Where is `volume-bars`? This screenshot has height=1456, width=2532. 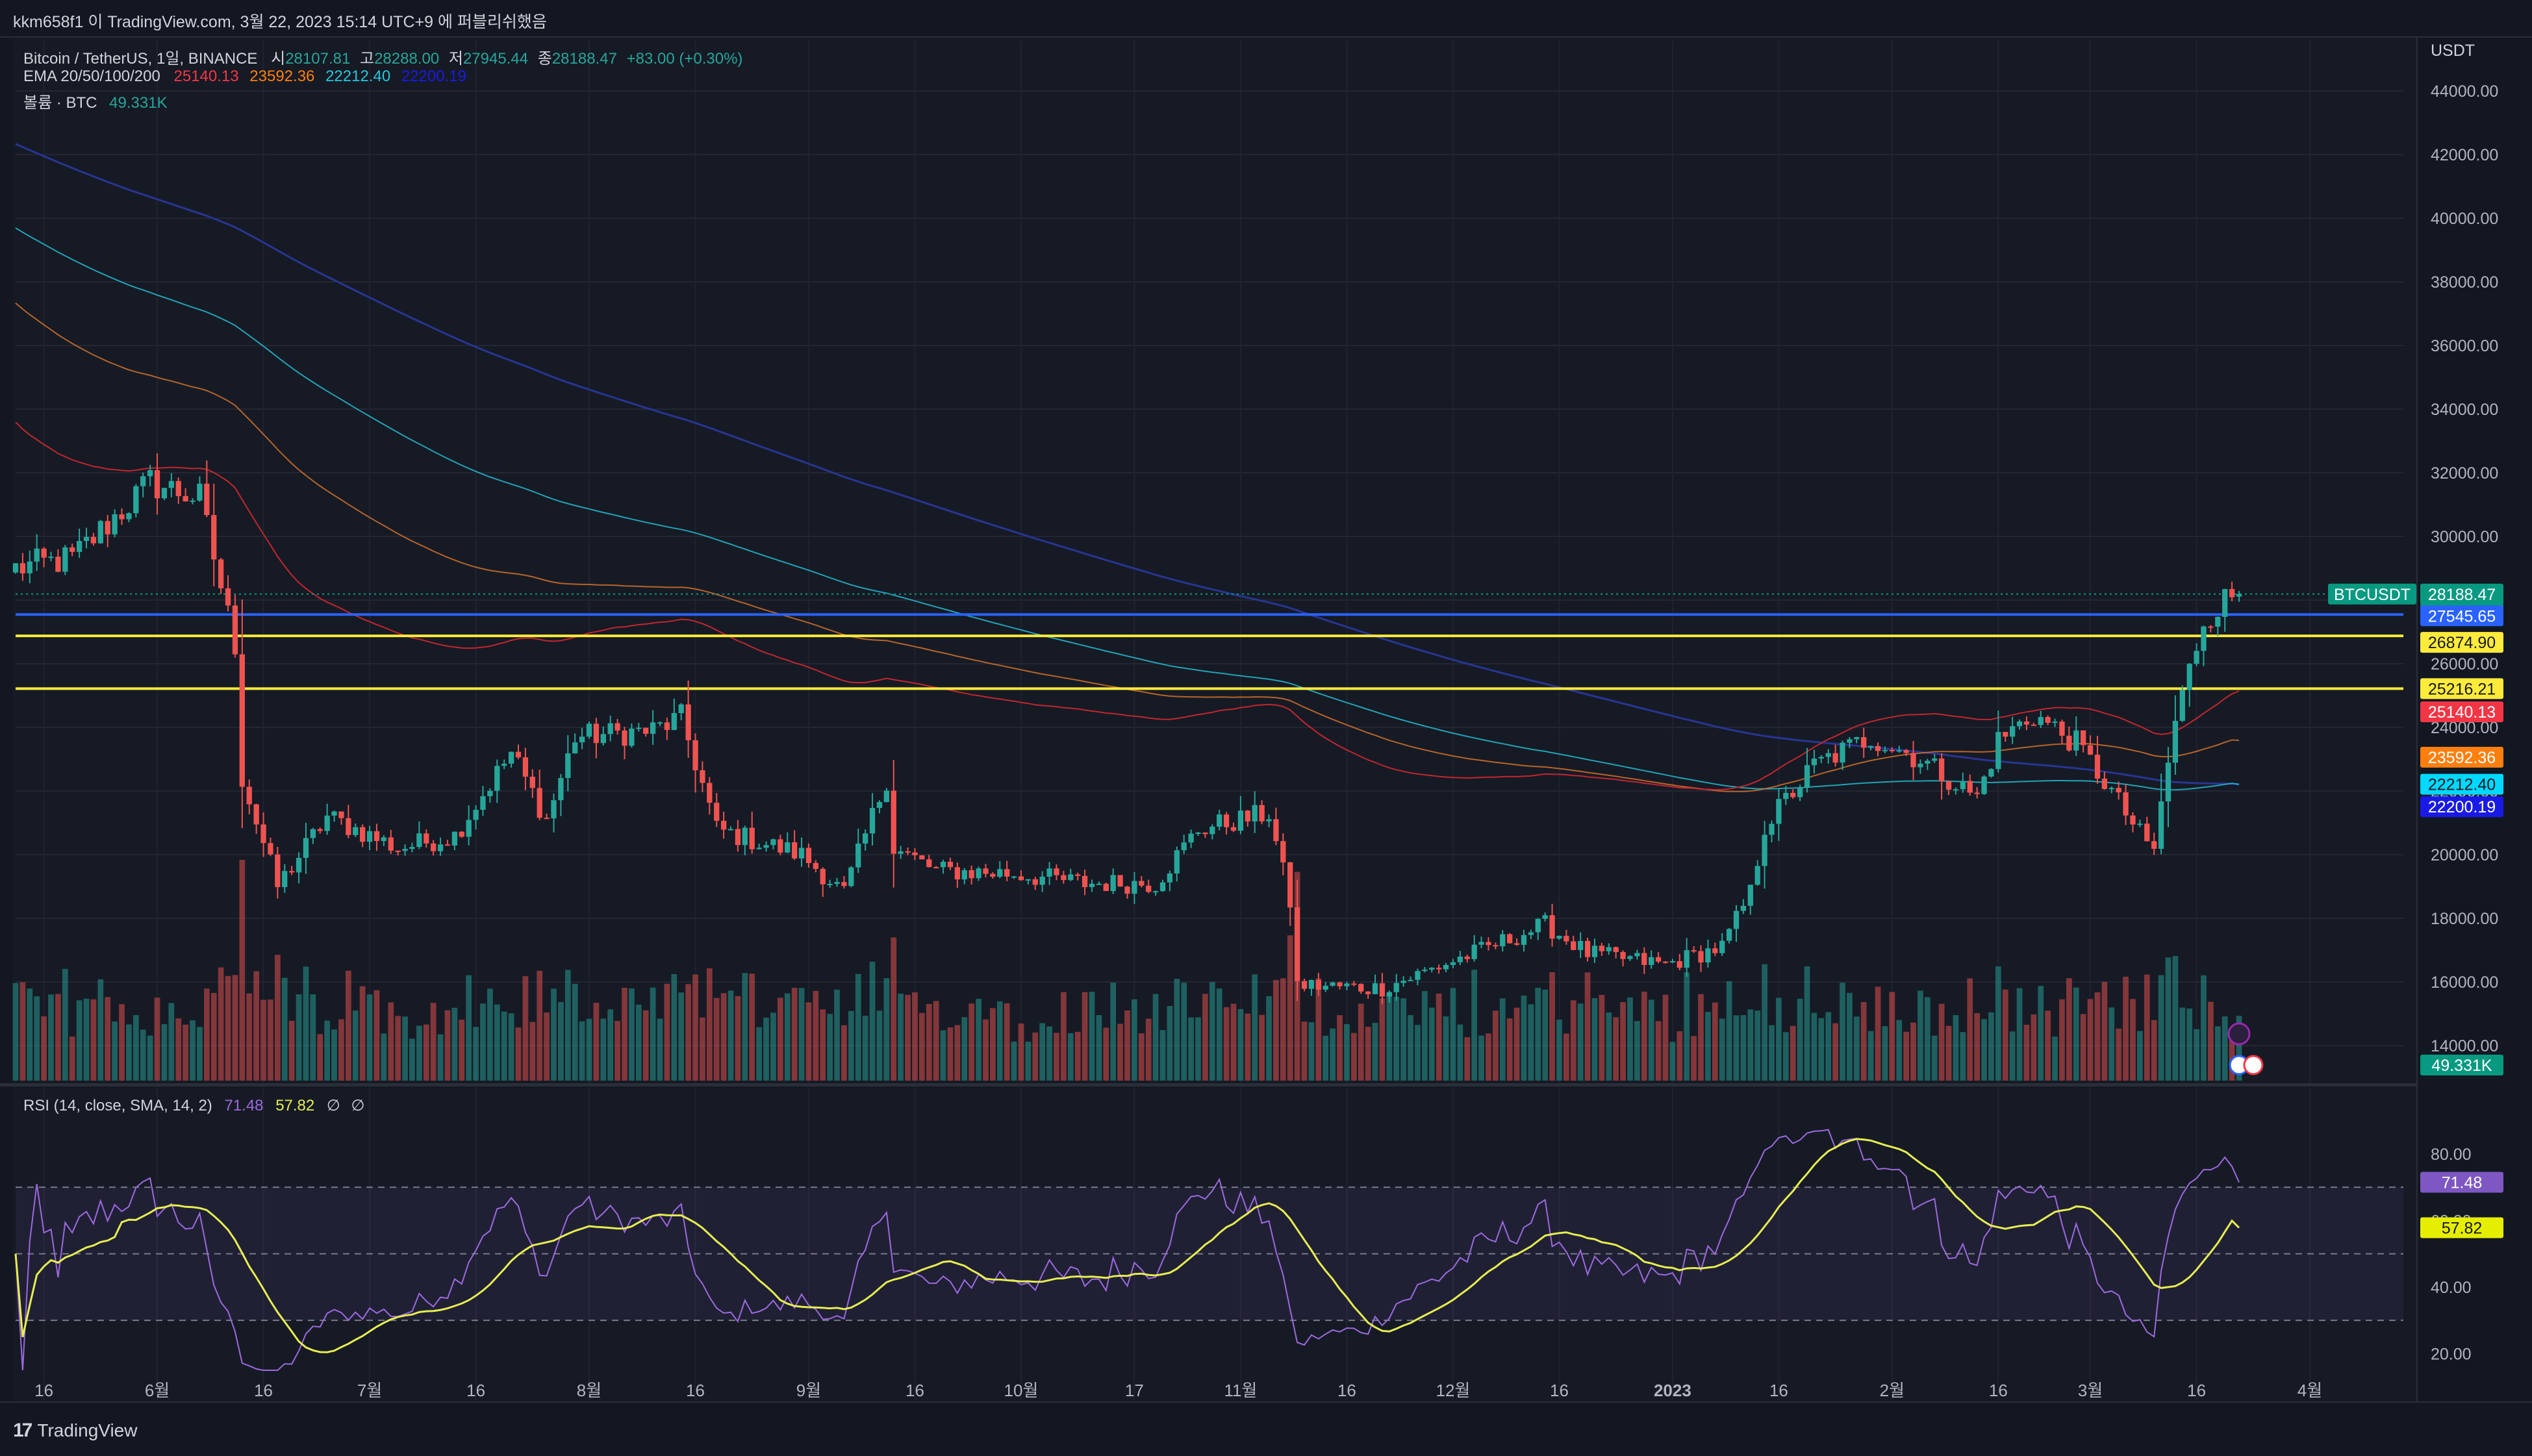 volume-bars is located at coordinates (1127, 970).